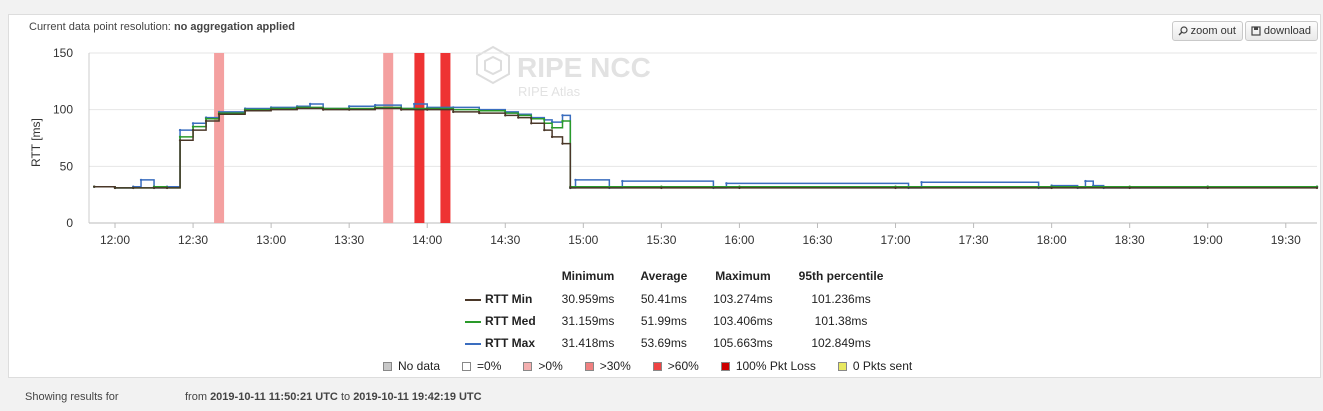  What do you see at coordinates (588, 276) in the screenshot?
I see `stats-header-cell: Minimum` at bounding box center [588, 276].